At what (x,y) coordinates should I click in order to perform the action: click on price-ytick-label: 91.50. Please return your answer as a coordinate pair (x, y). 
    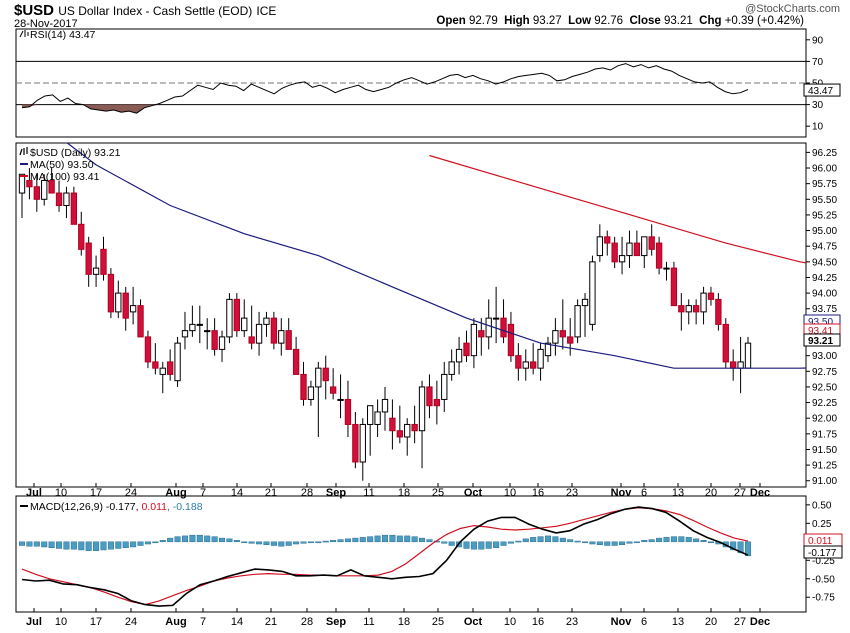
    Looking at the image, I should click on (824, 450).